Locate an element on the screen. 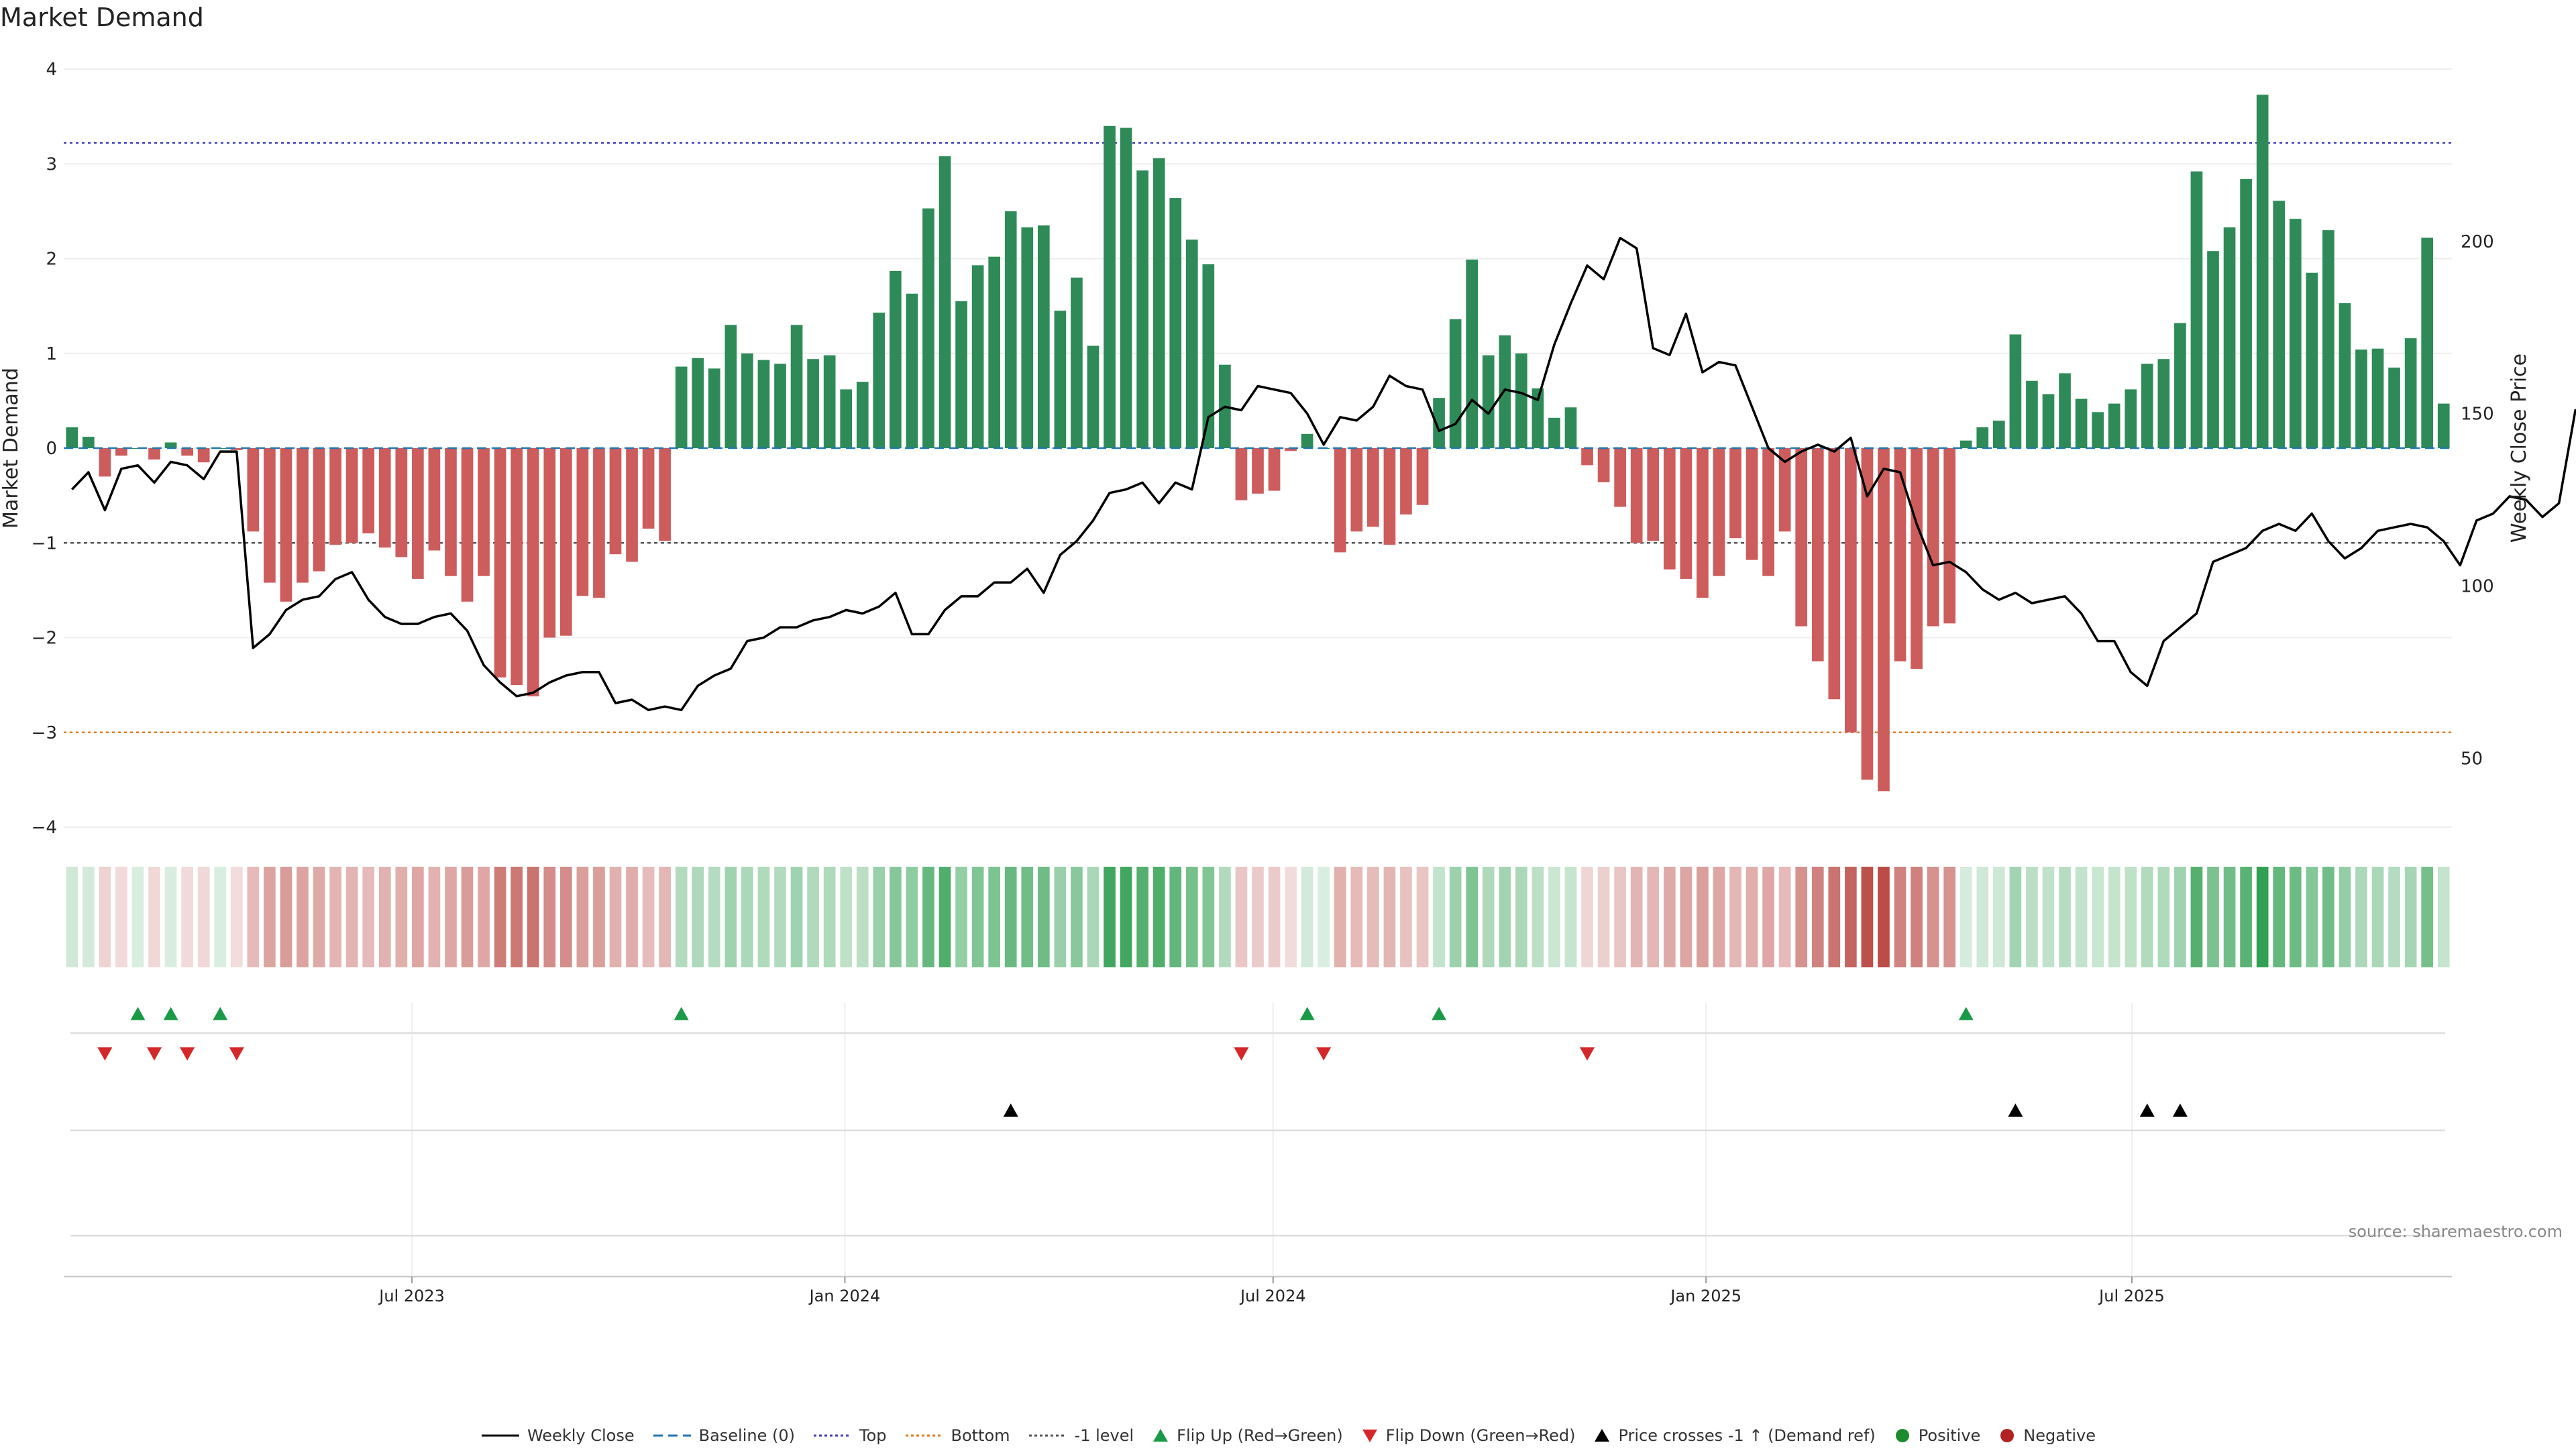 Image resolution: width=2576 pixels, height=1449 pixels. x-tick-label: Jan 2025 is located at coordinates (1705, 1296).